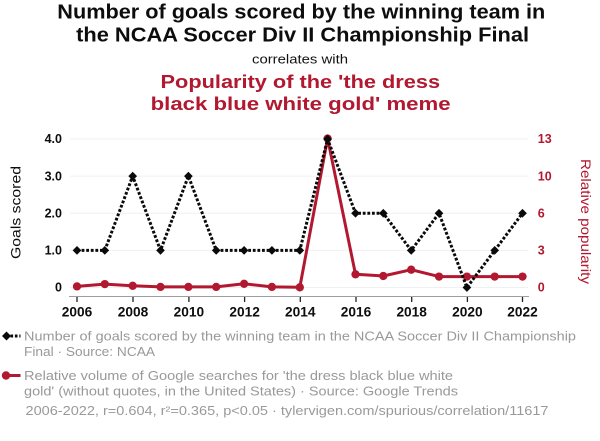 The height and width of the screenshot is (441, 600). What do you see at coordinates (541, 251) in the screenshot?
I see `svg-text: 3` at bounding box center [541, 251].